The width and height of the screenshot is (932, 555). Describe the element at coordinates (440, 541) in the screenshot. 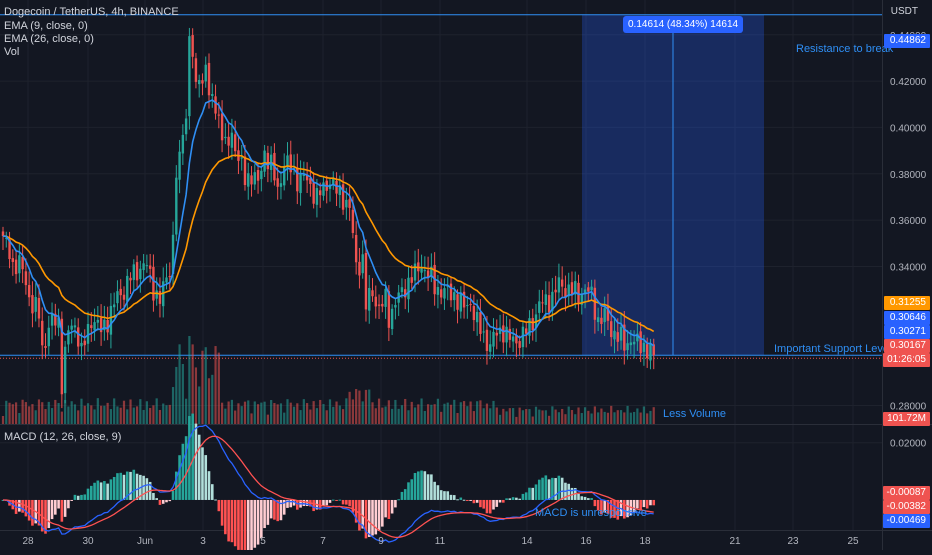

I see `time-axis: 28 30 Jun 3 5 7 9 11 14 16 18 21 23 25` at that location.